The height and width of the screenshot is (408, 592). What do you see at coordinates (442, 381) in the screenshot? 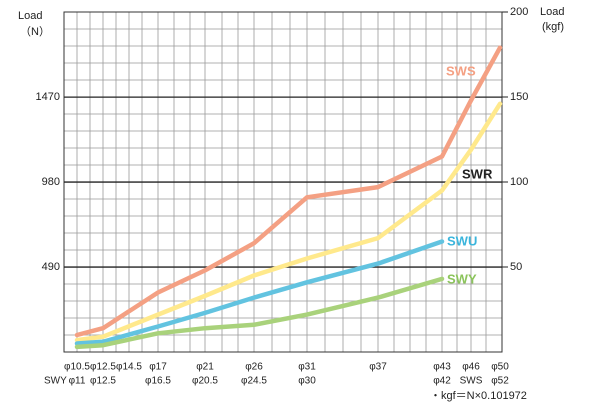
I see `x-tick-label-2: φ42` at bounding box center [442, 381].